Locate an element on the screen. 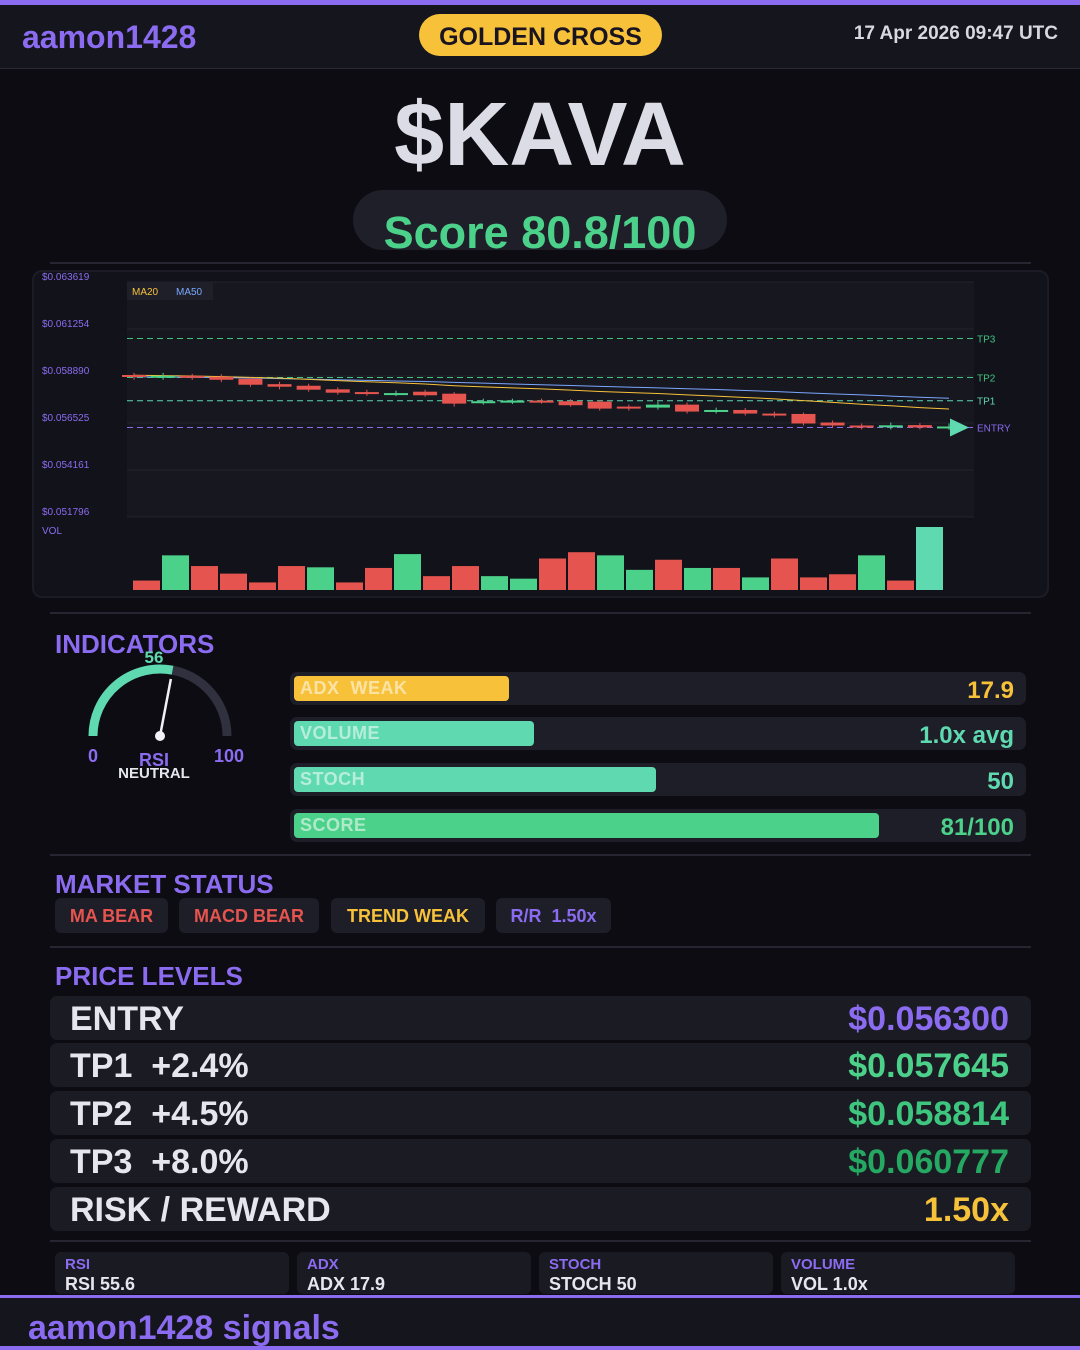  top-accent-line is located at coordinates (540, 2).